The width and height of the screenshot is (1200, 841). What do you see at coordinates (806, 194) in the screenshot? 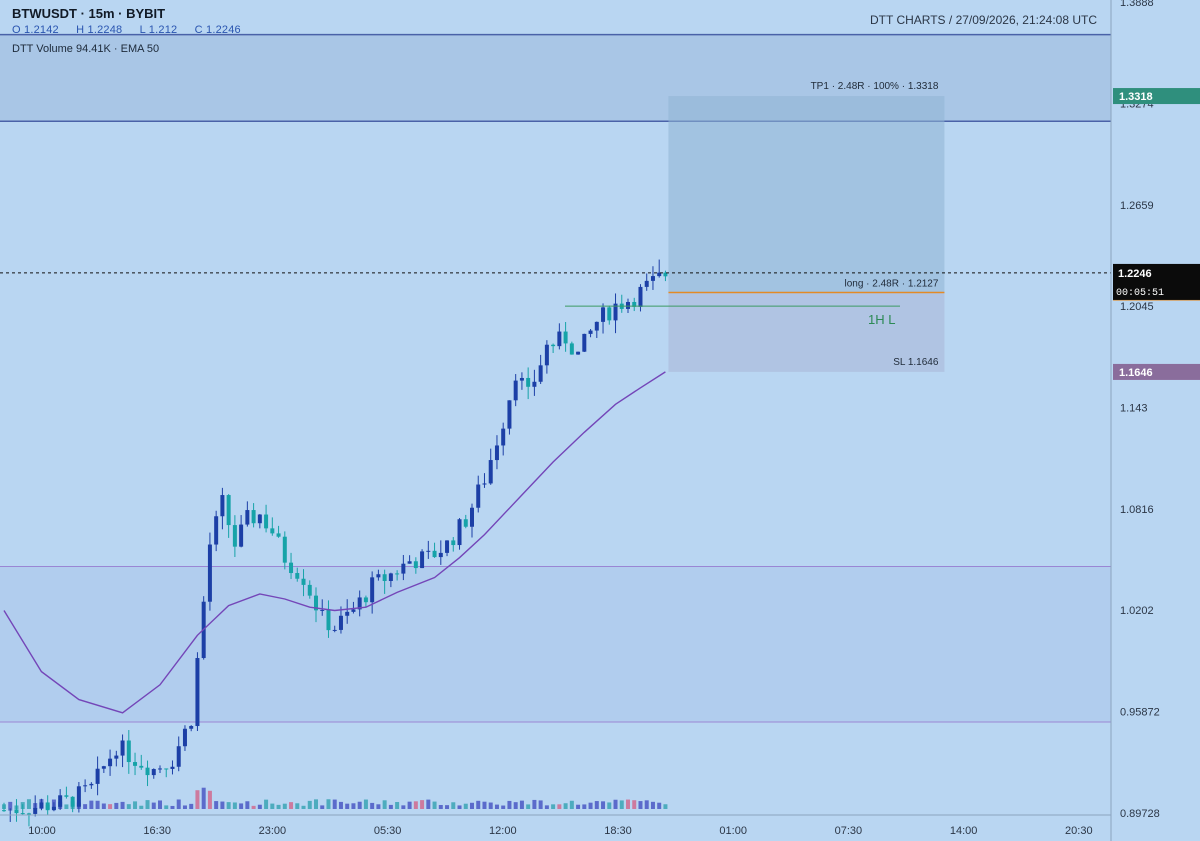
I see `target-zone` at bounding box center [806, 194].